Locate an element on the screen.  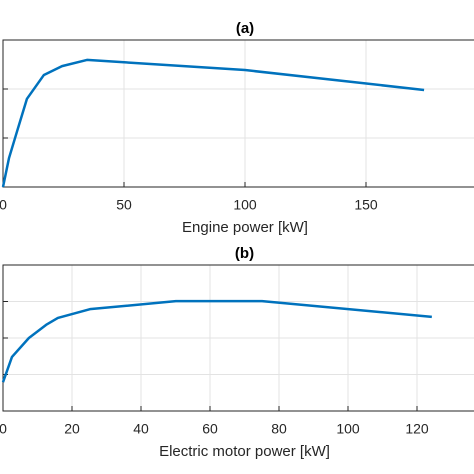
chart-title: (a) is located at coordinates (245, 28).